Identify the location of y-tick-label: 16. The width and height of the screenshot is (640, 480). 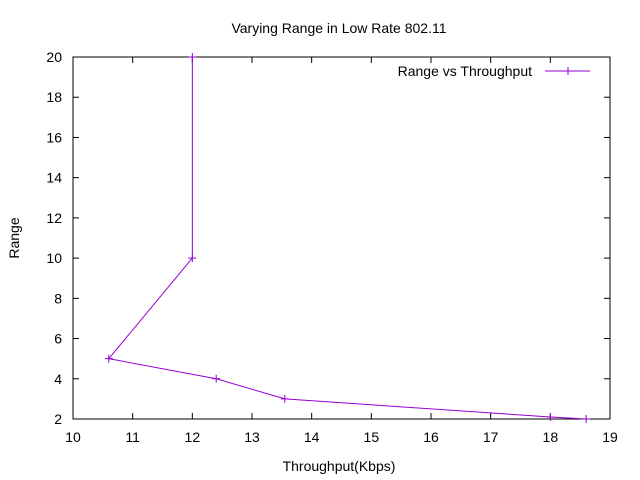
(54, 137).